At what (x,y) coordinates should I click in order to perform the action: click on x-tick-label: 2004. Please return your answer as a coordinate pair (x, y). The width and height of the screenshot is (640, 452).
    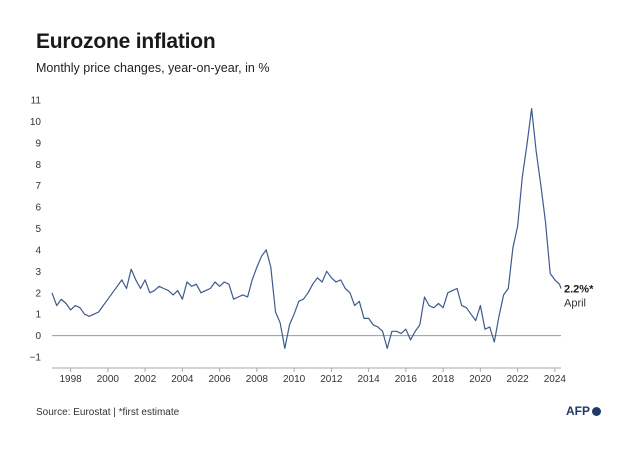
    Looking at the image, I should click on (182, 379).